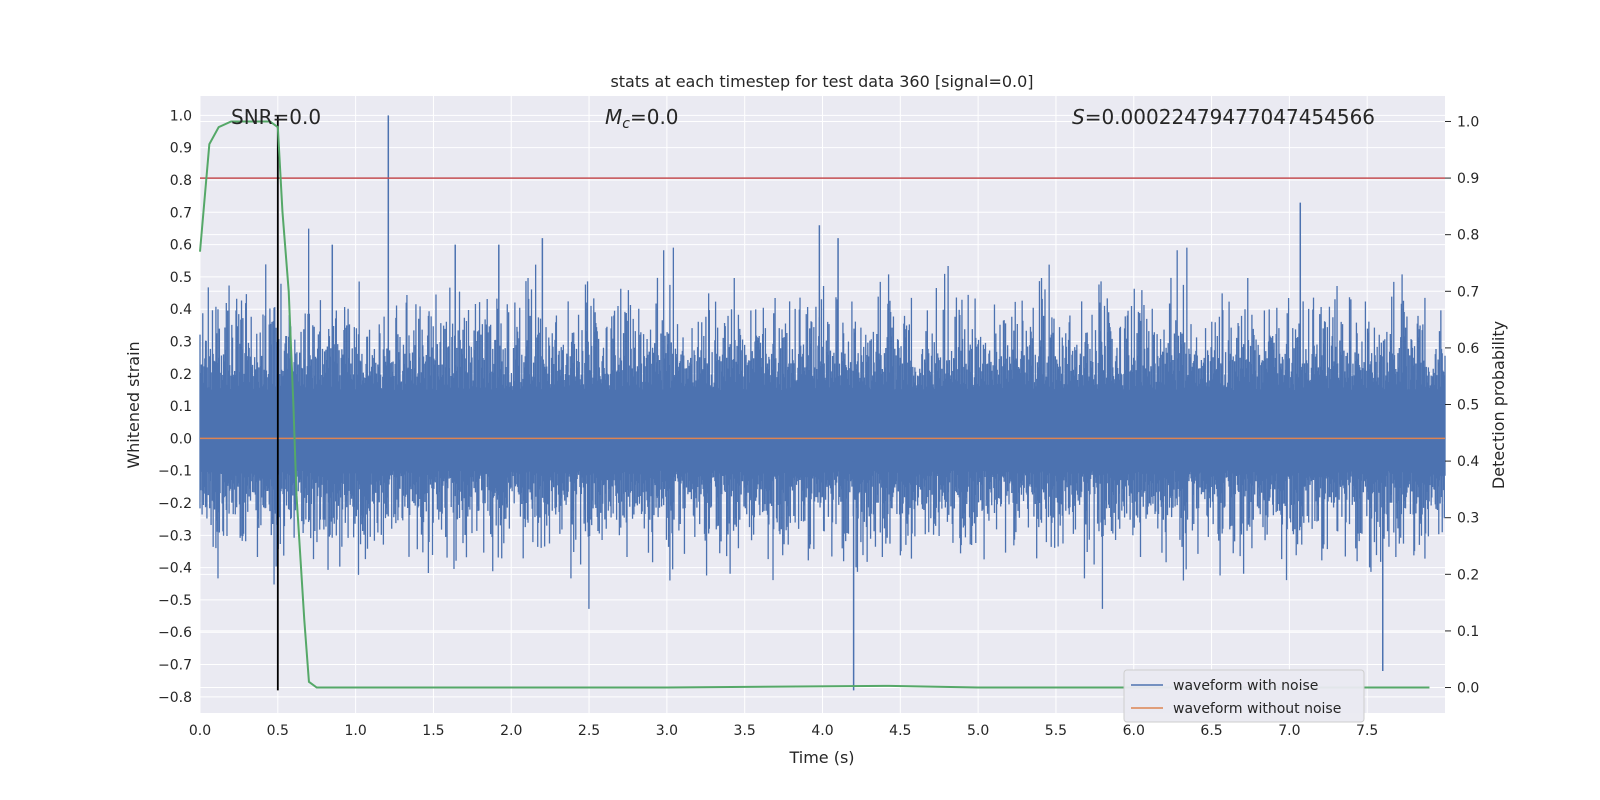 The image size is (1600, 800). What do you see at coordinates (175, 698) in the screenshot?
I see `y-tick-label: −0.8` at bounding box center [175, 698].